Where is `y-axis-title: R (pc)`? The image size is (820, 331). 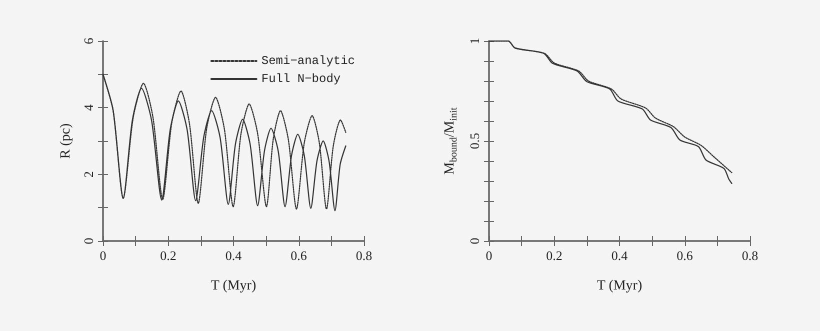 y-axis-title: R (pc) is located at coordinates (66, 140).